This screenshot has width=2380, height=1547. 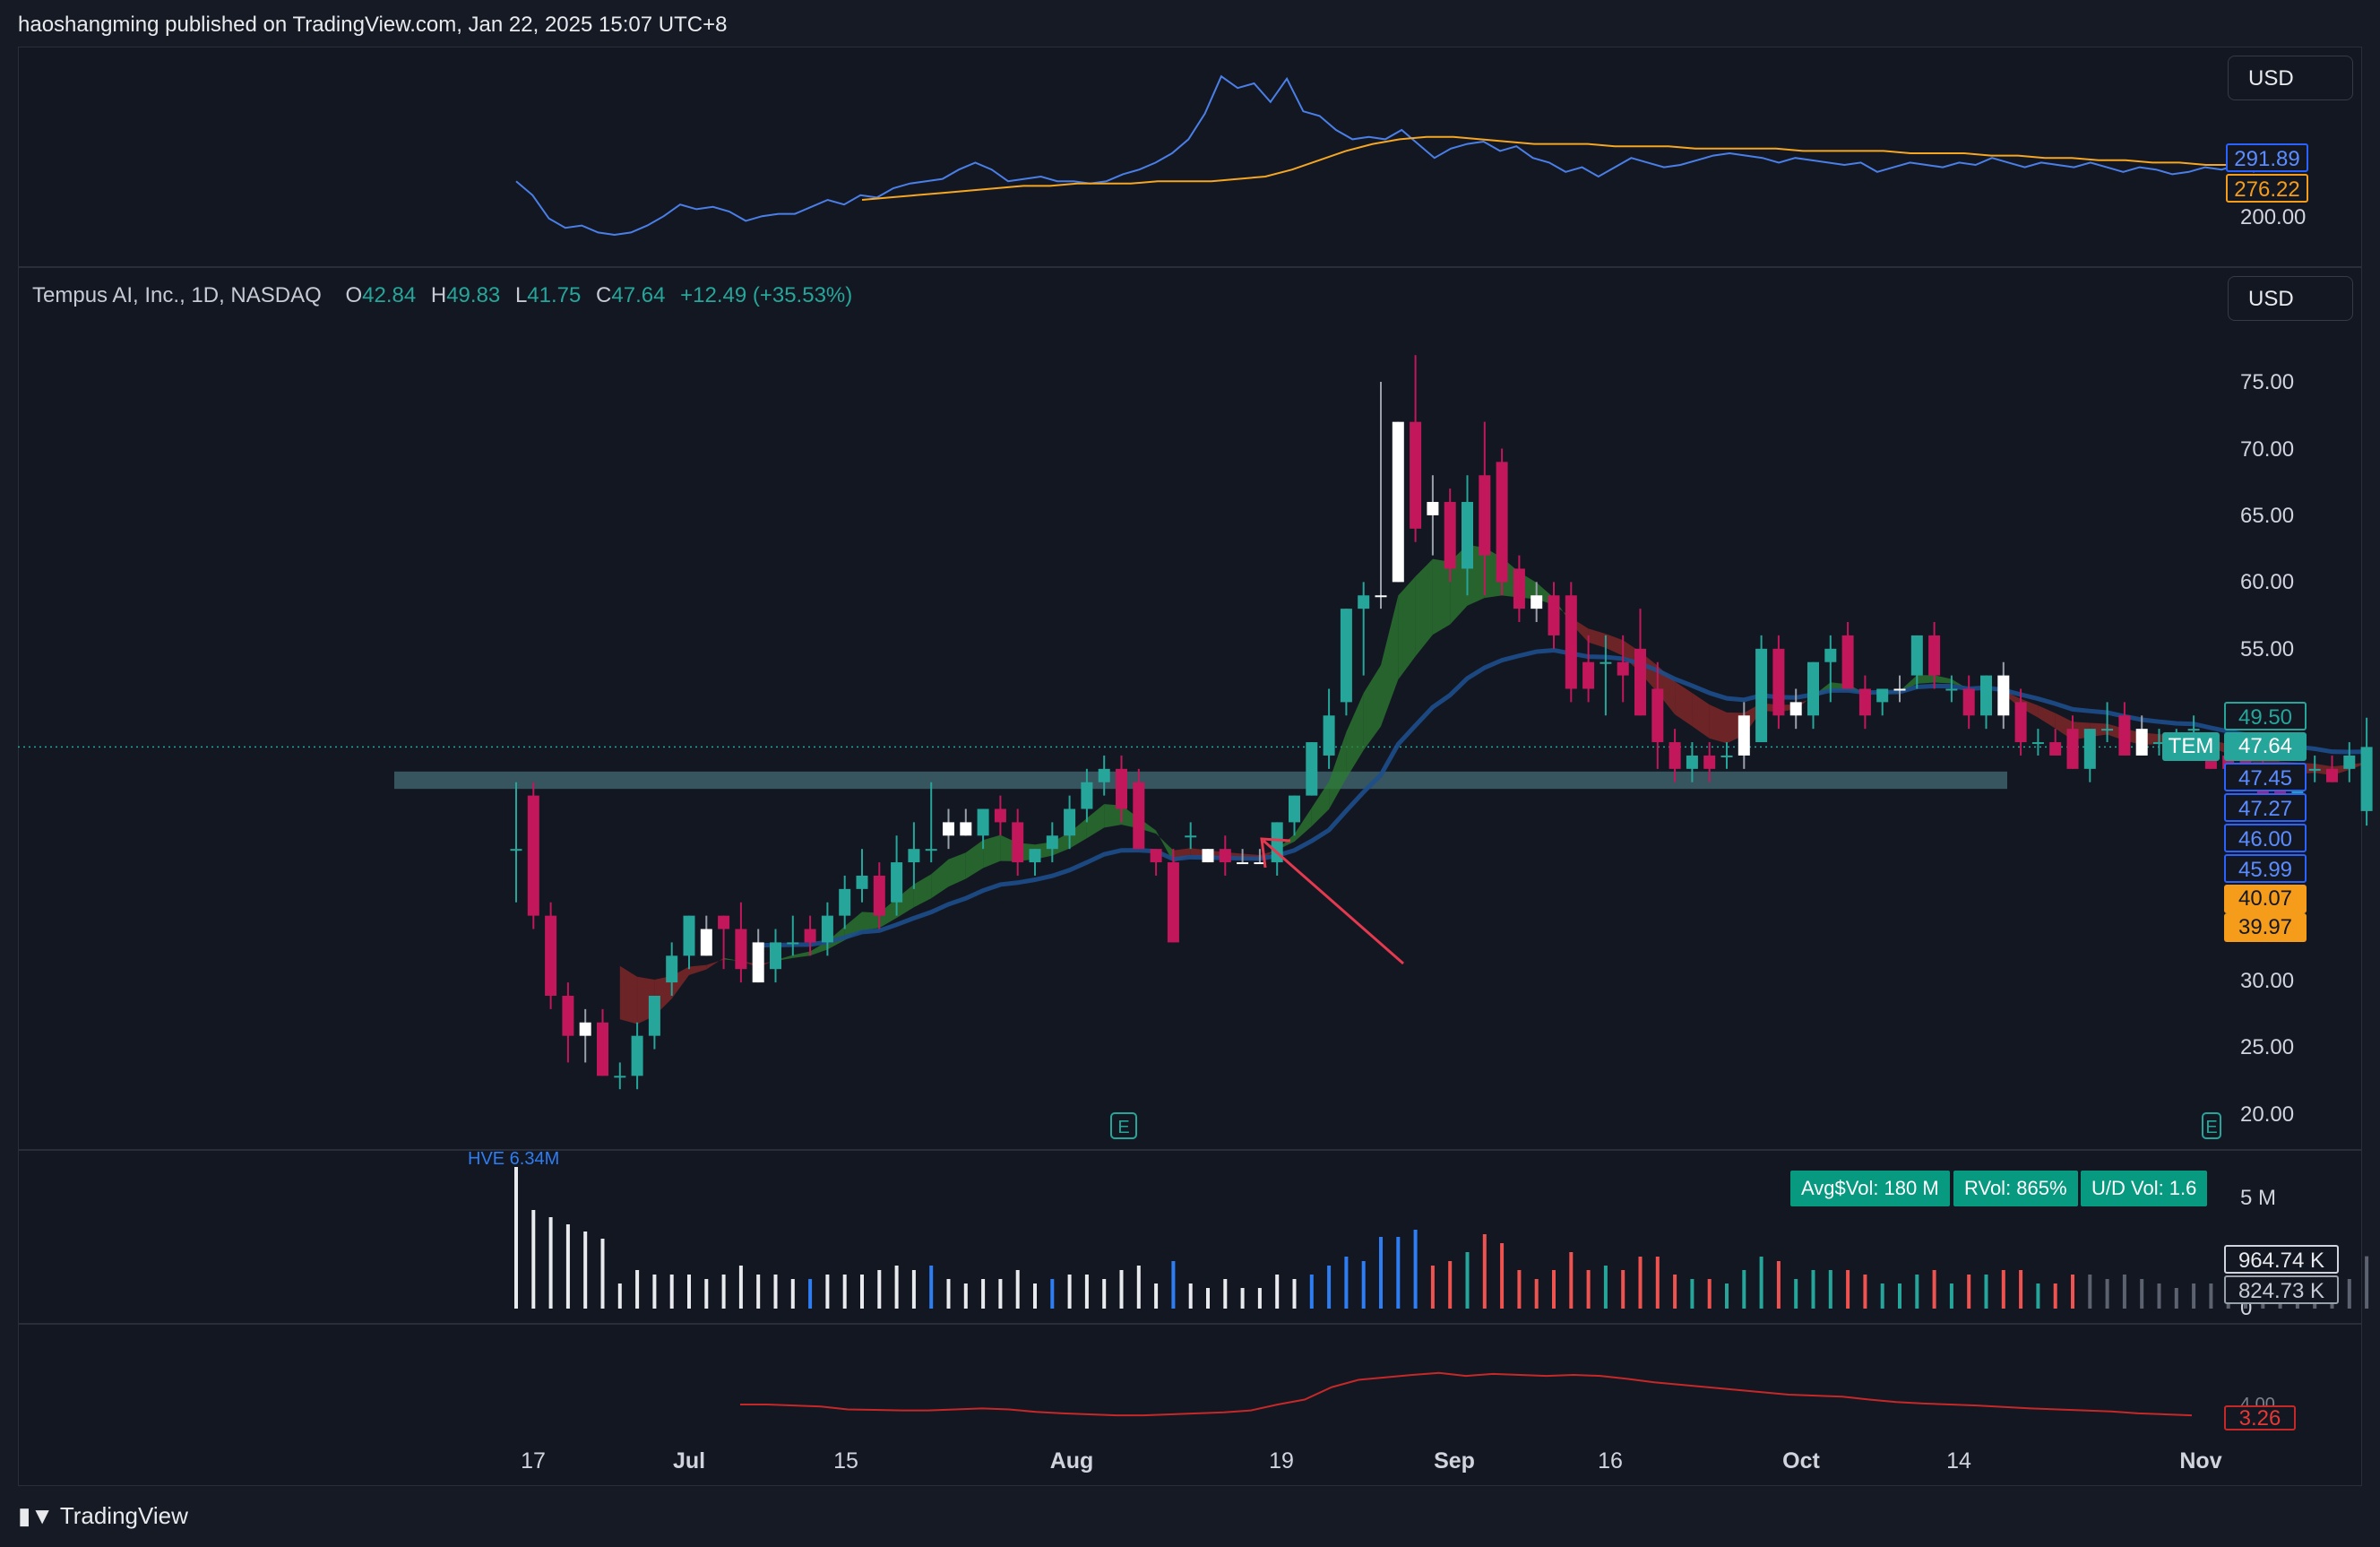 What do you see at coordinates (2290, 78) in the screenshot?
I see `top-currency-button: USD` at bounding box center [2290, 78].